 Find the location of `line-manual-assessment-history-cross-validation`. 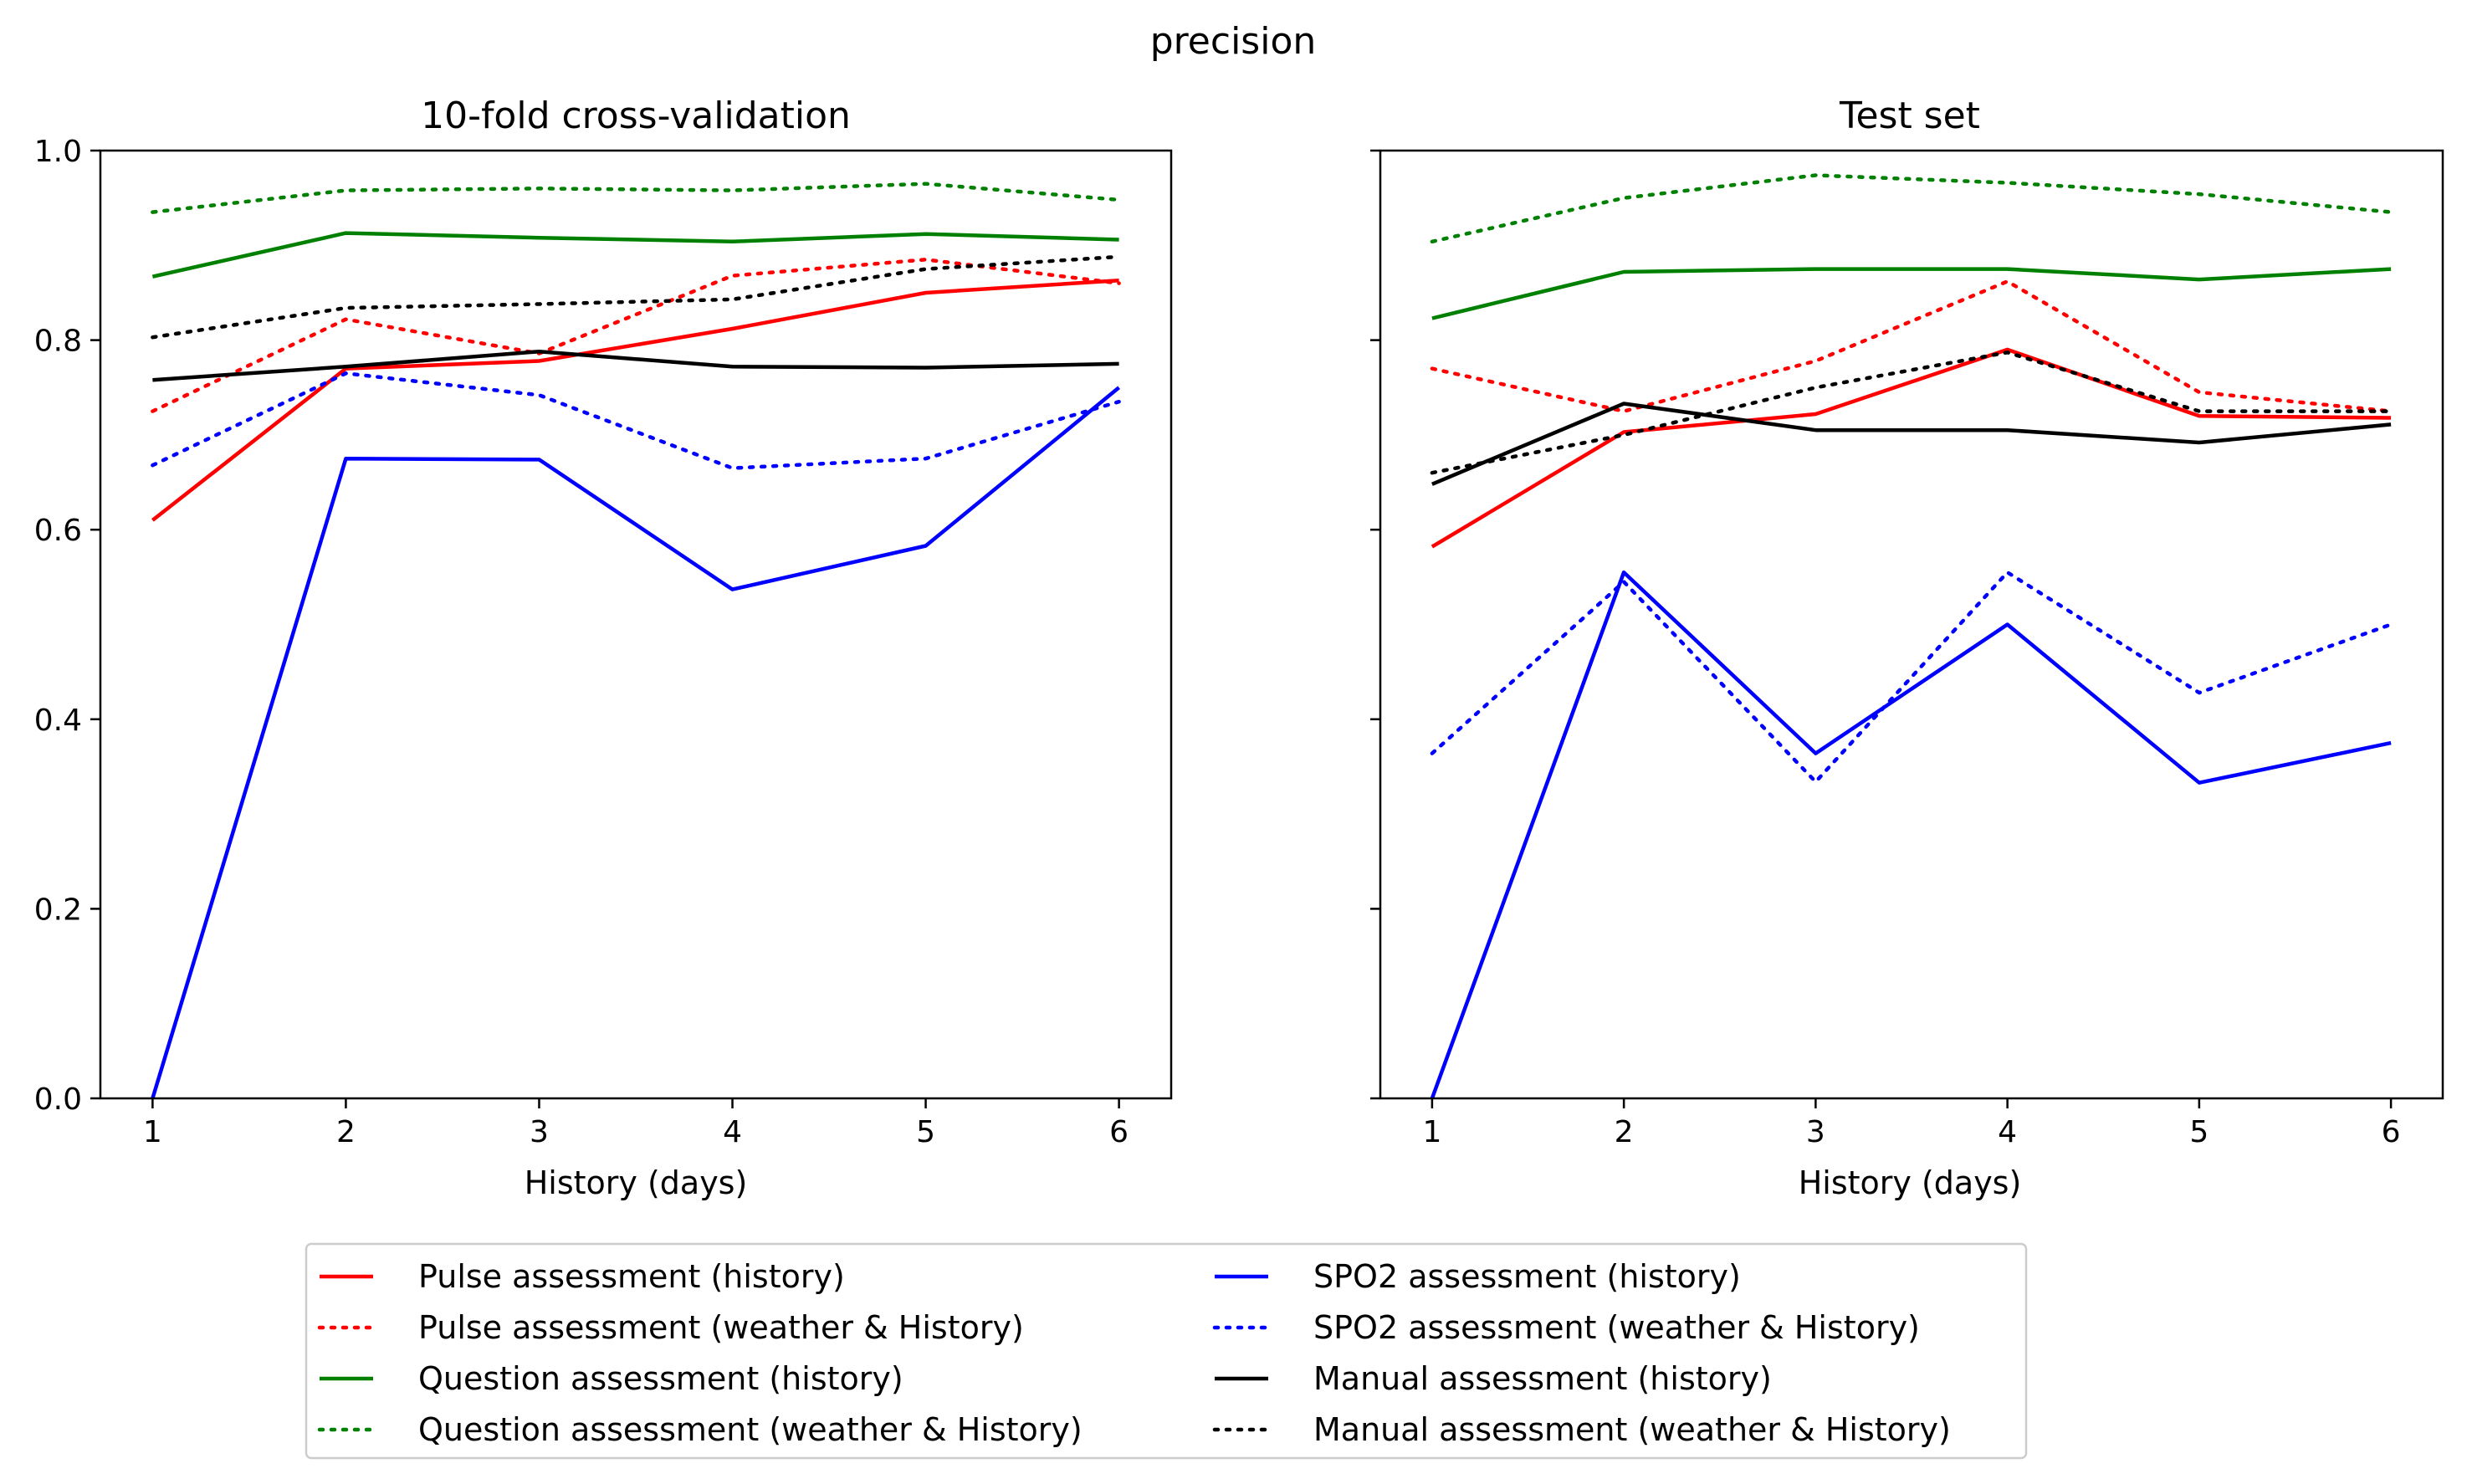

line-manual-assessment-history-cross-validation is located at coordinates (636, 365).